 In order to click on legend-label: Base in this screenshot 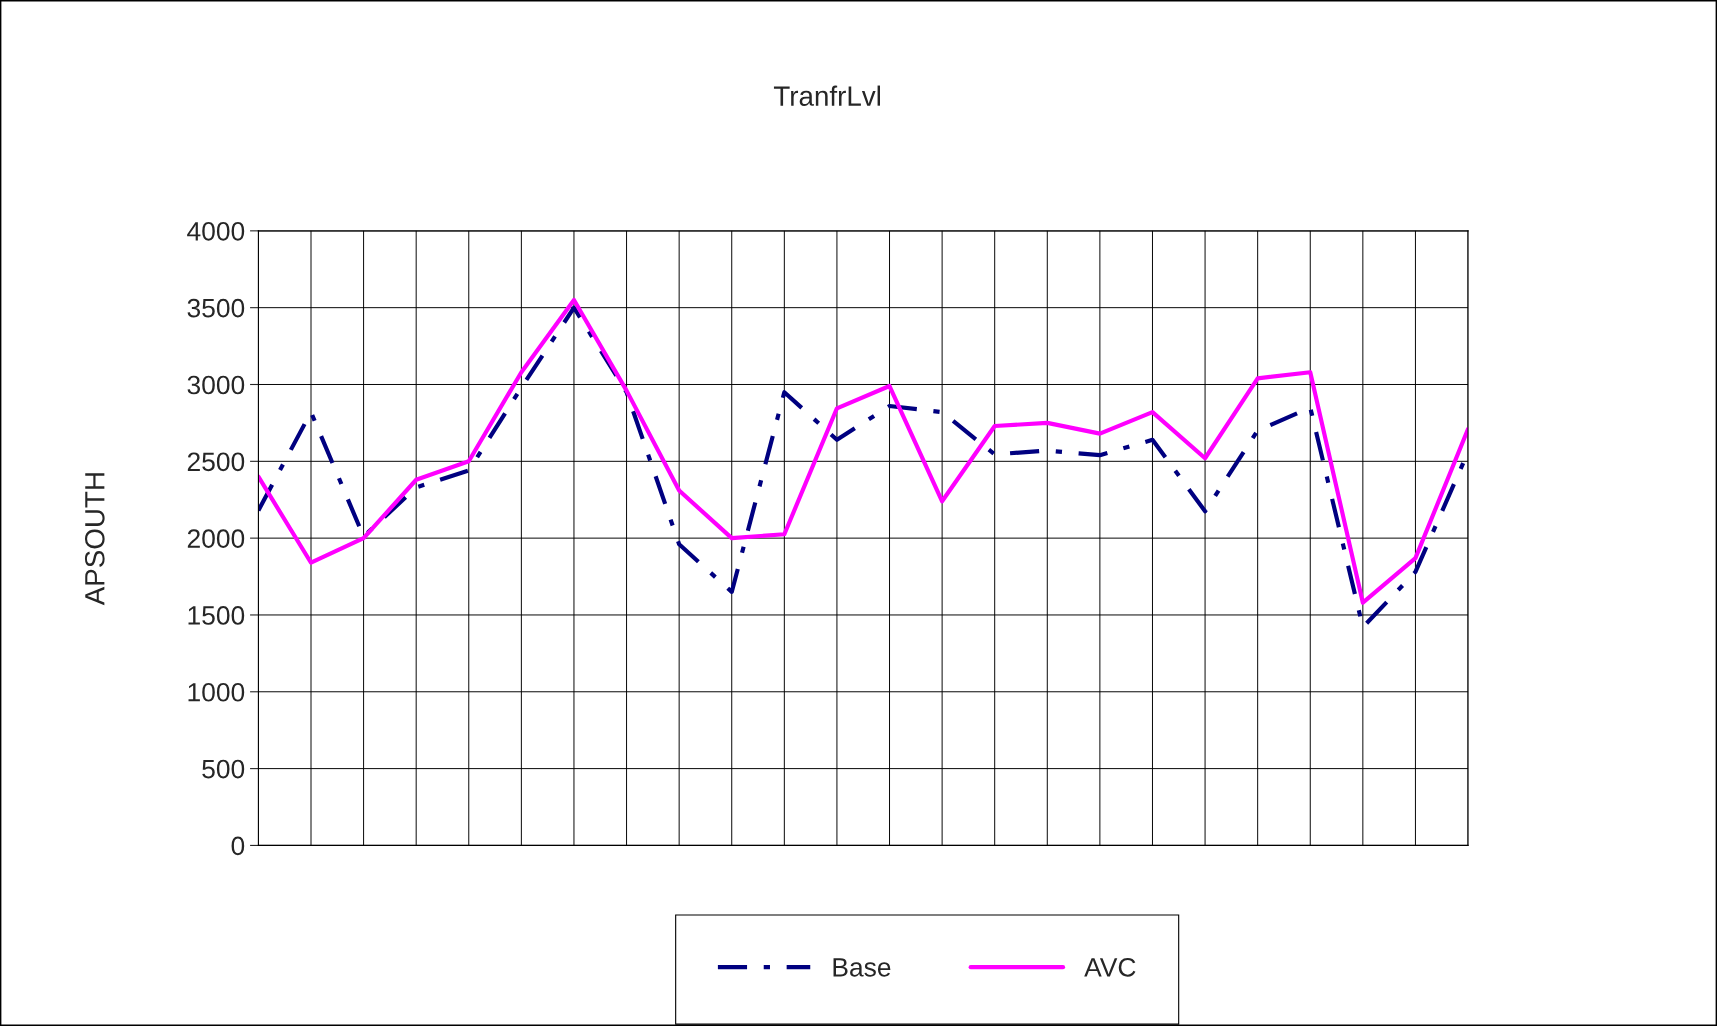, I will do `click(862, 967)`.